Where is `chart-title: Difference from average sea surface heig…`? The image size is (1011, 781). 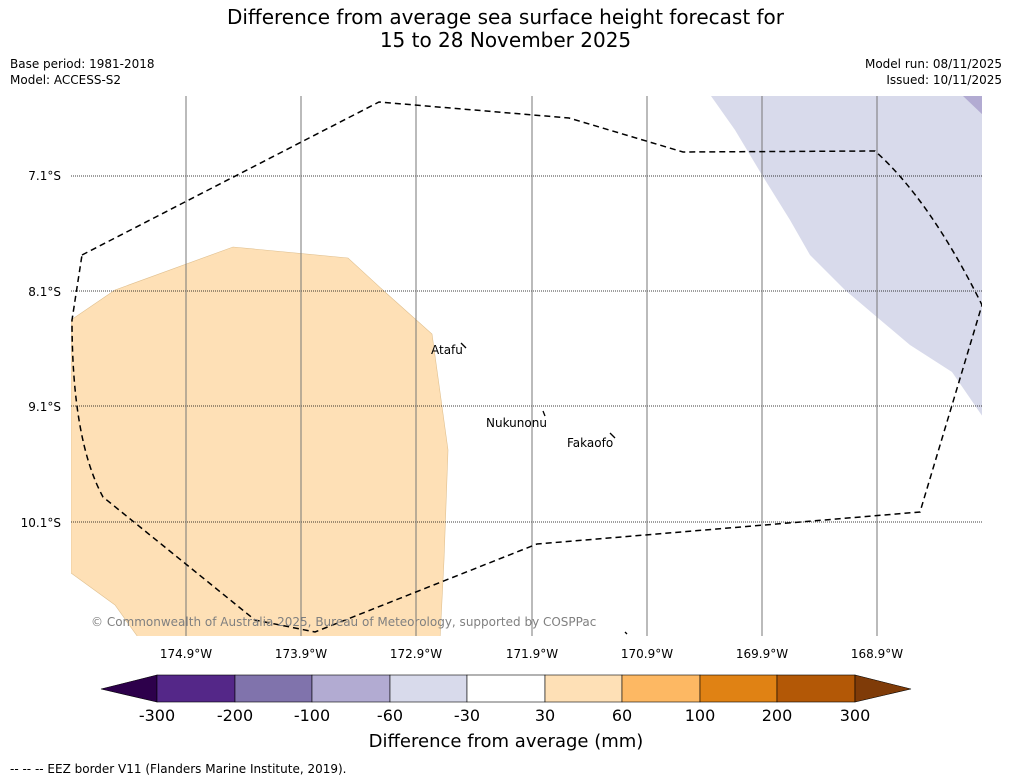 chart-title: Difference from average sea surface heig… is located at coordinates (505, 29).